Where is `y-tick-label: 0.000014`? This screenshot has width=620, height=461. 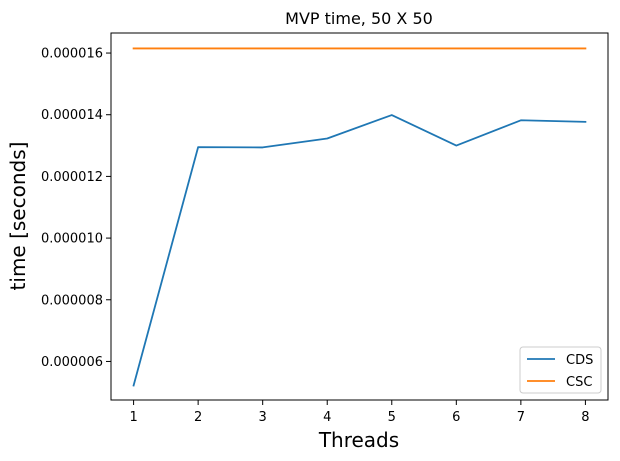 y-tick-label: 0.000014 is located at coordinates (72, 115).